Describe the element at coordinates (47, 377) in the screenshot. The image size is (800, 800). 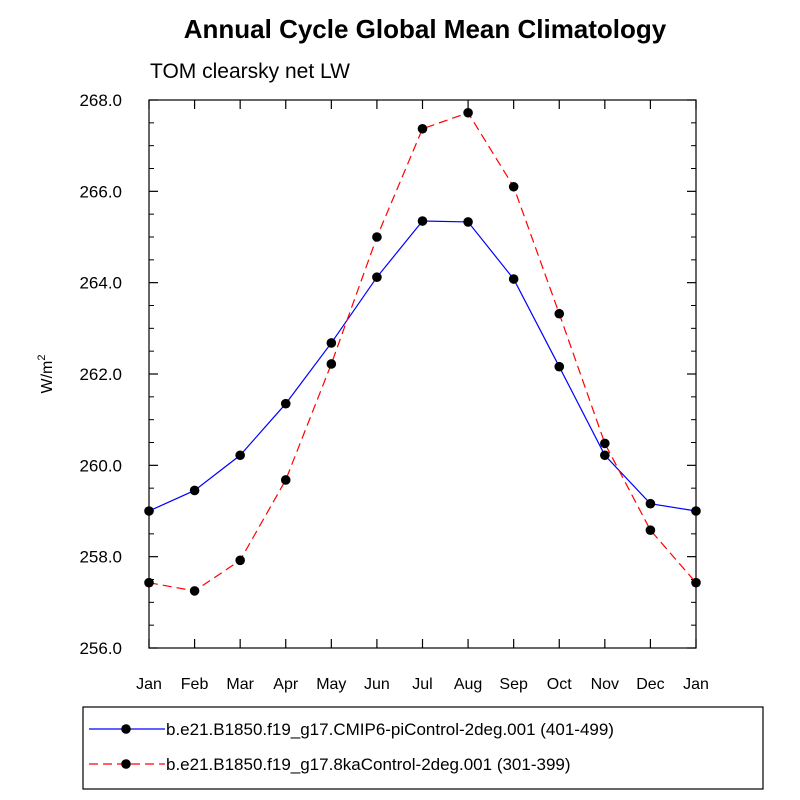
I see `y-axis-label-text: W/m` at that location.